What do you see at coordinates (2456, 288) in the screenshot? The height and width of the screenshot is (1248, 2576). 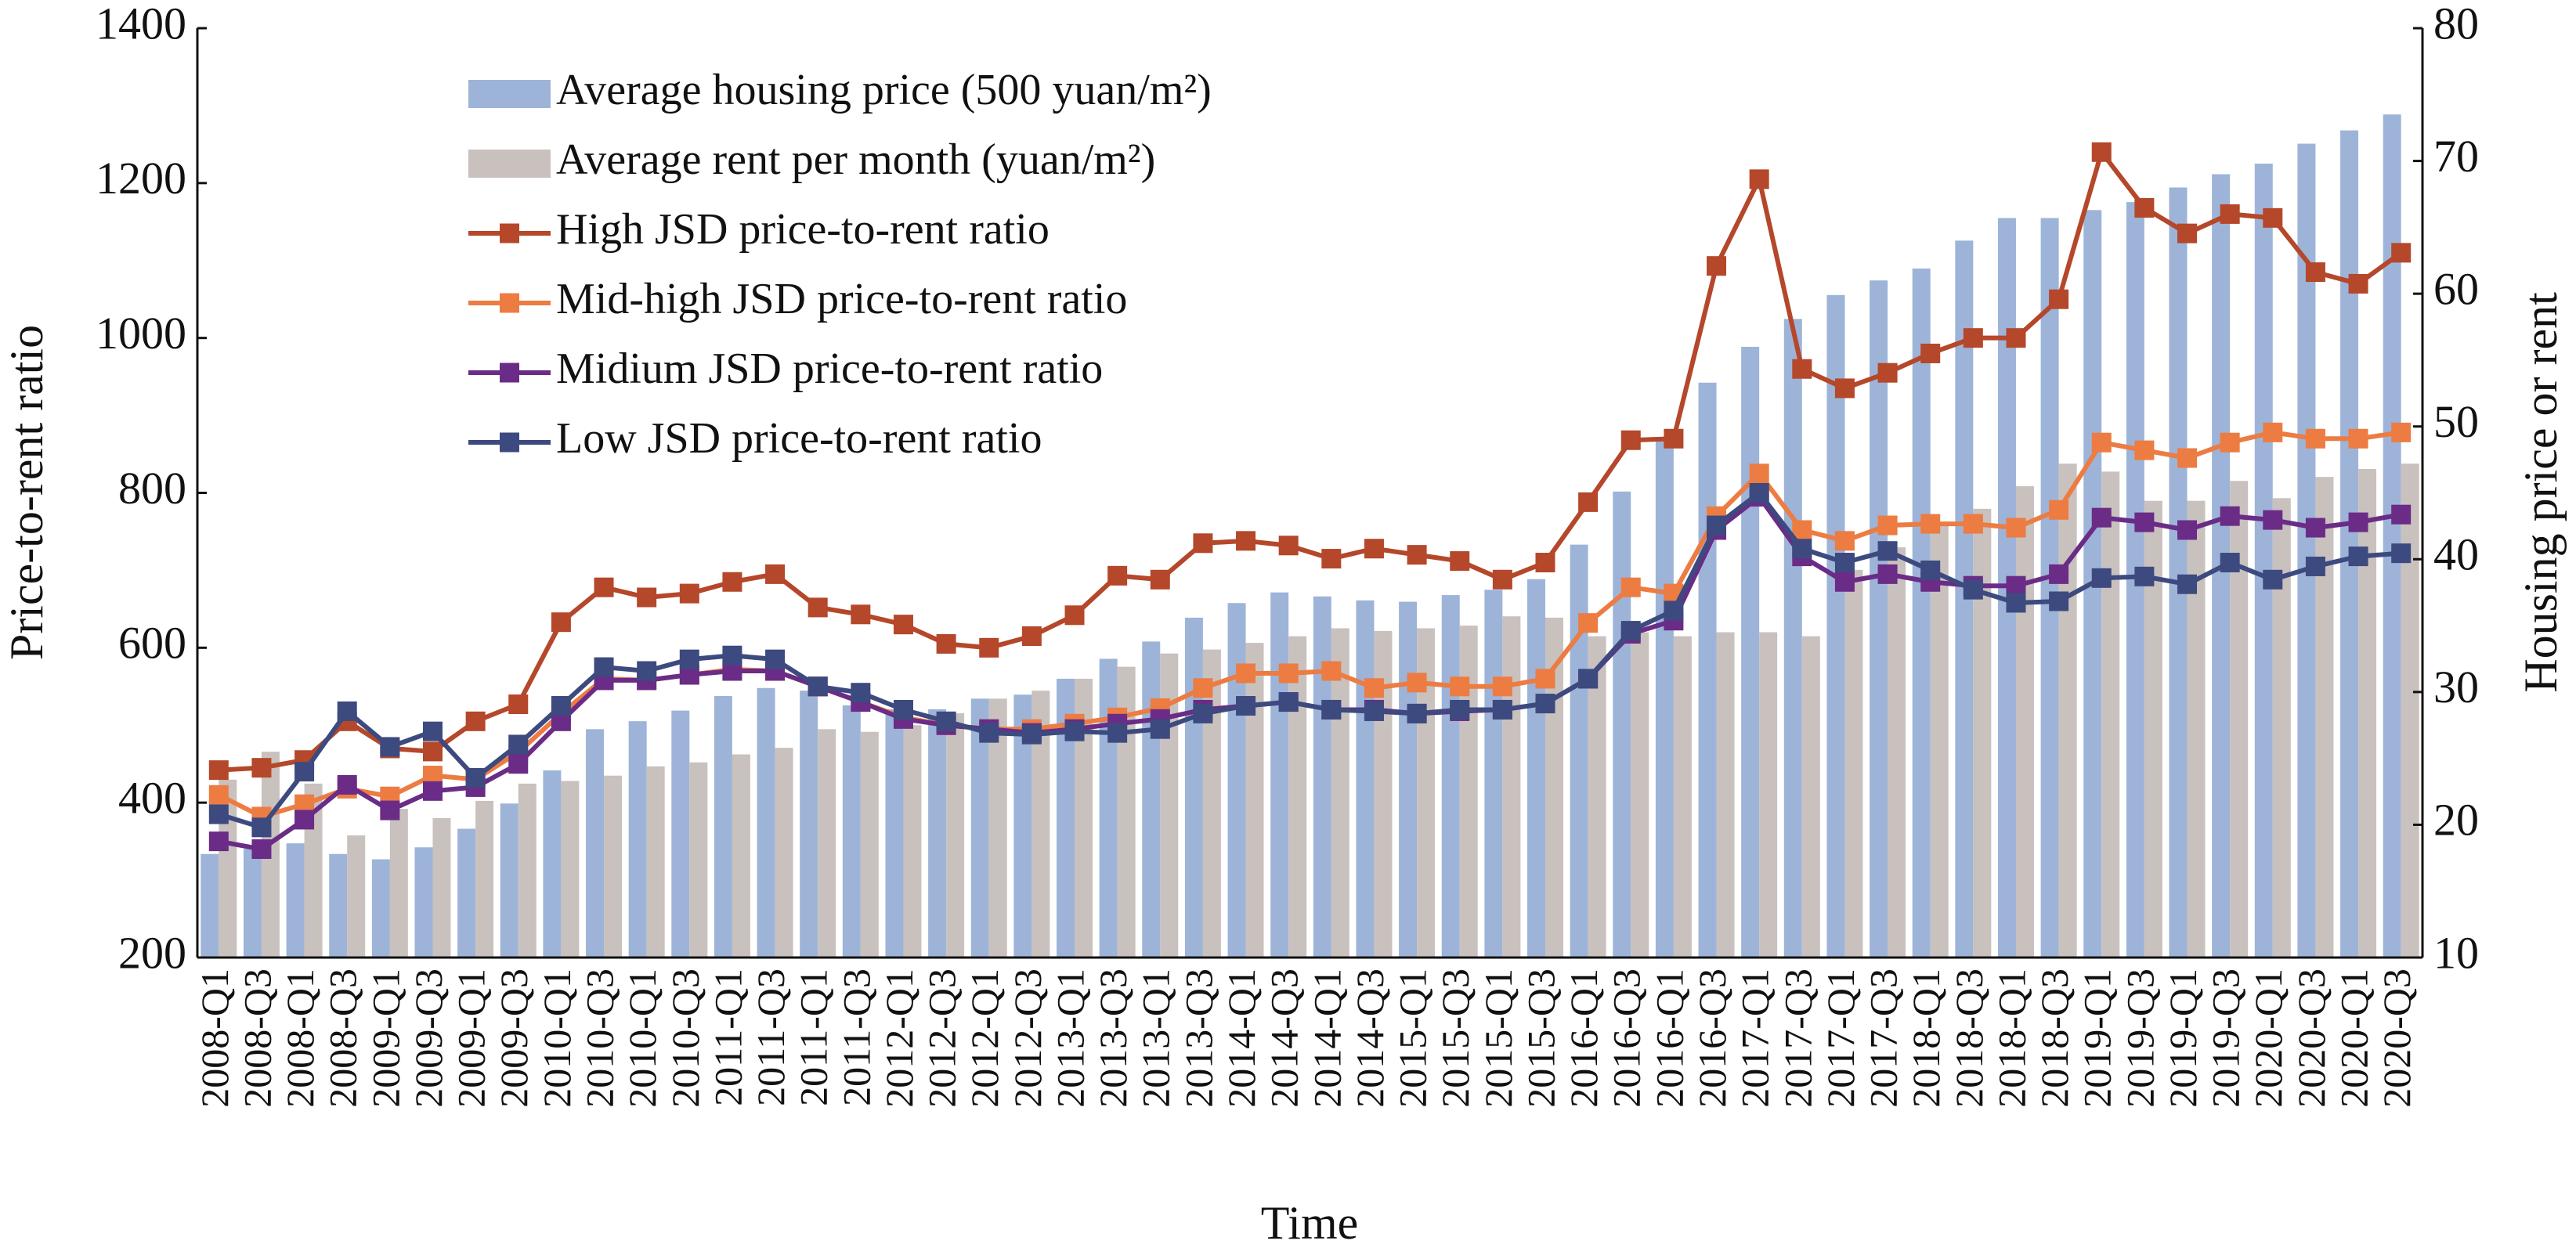 I see `y2-tick-label: 60` at bounding box center [2456, 288].